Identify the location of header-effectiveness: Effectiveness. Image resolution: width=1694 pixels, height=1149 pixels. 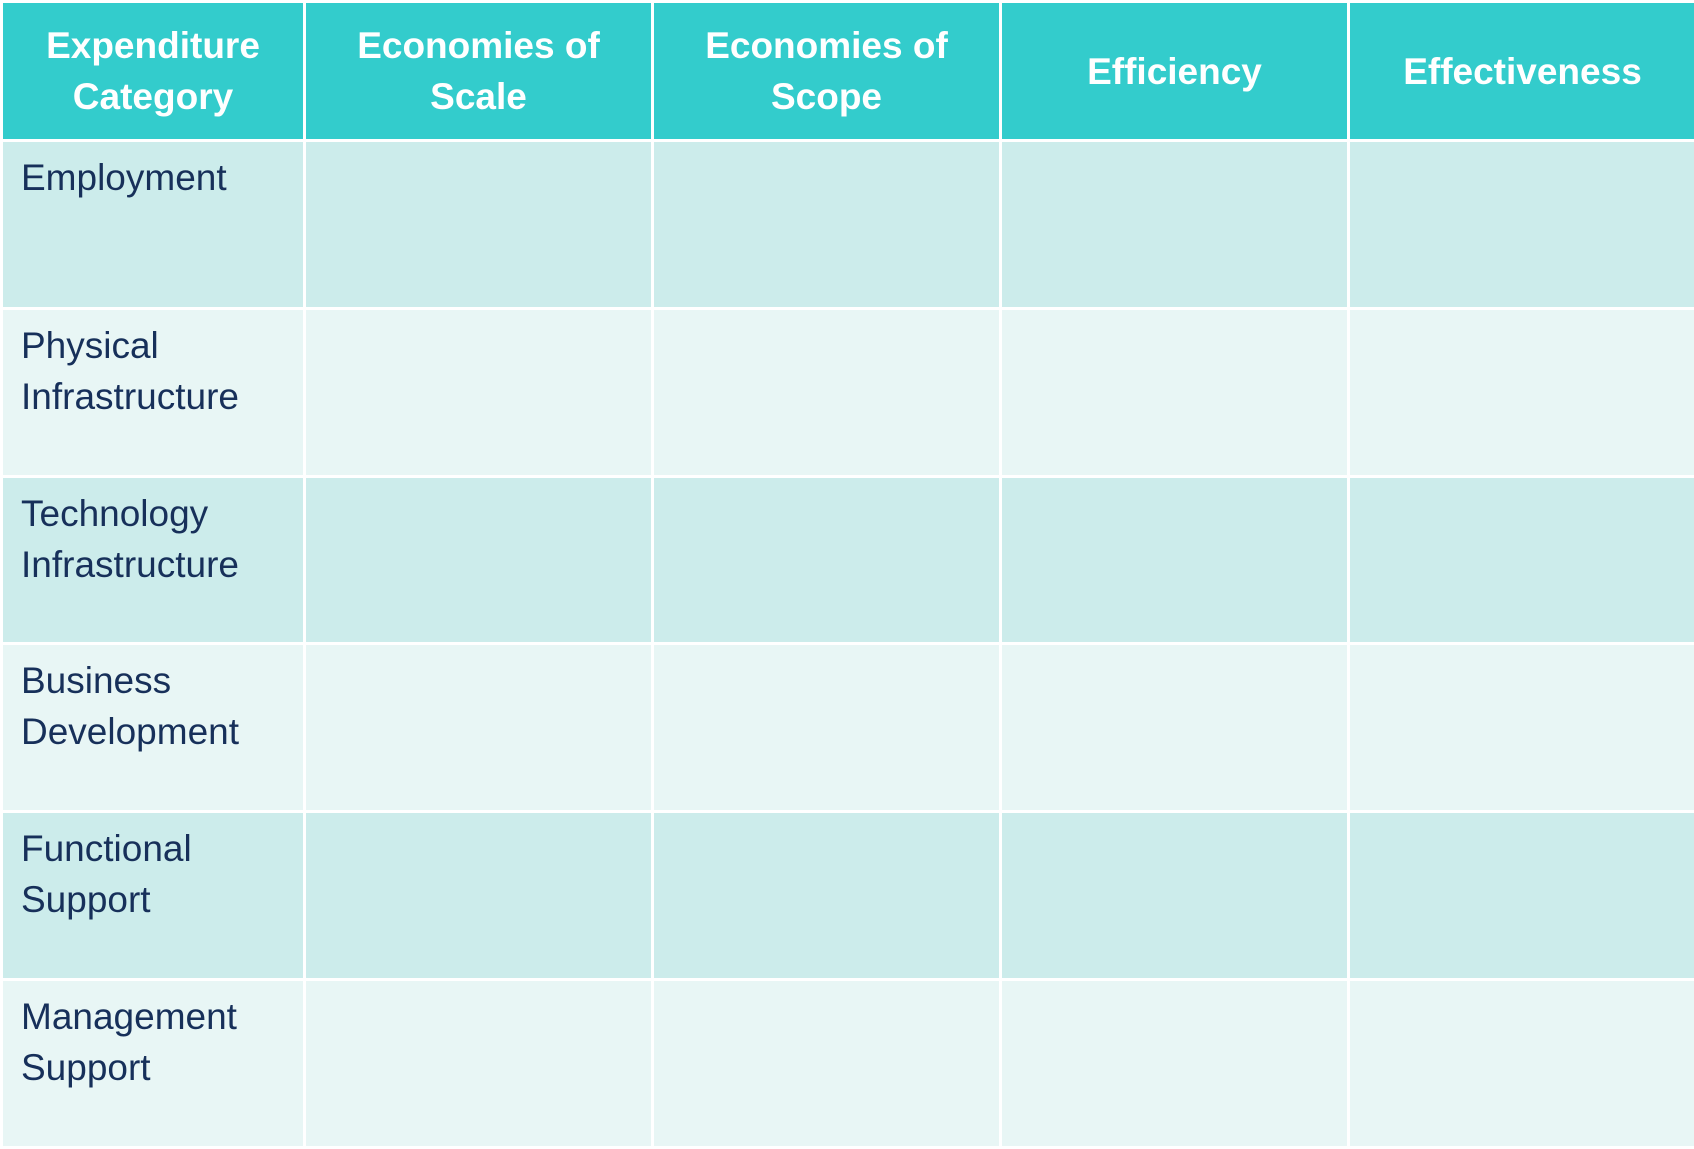
(1522, 71).